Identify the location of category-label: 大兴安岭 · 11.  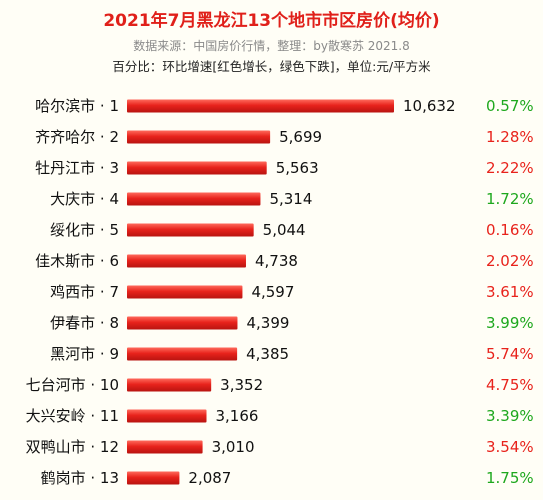
(72, 416).